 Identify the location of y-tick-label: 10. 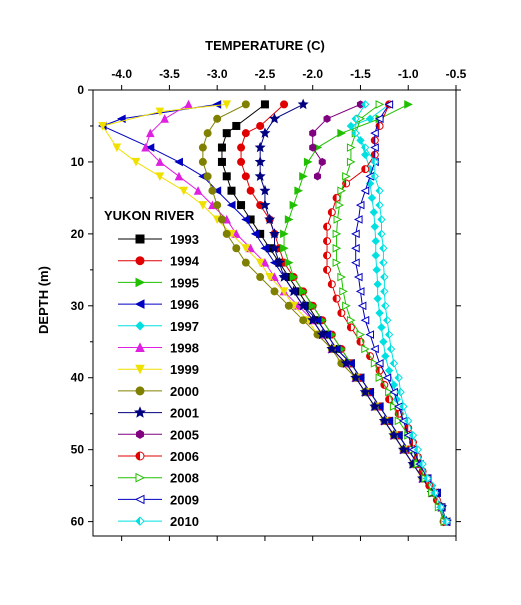
(78, 162).